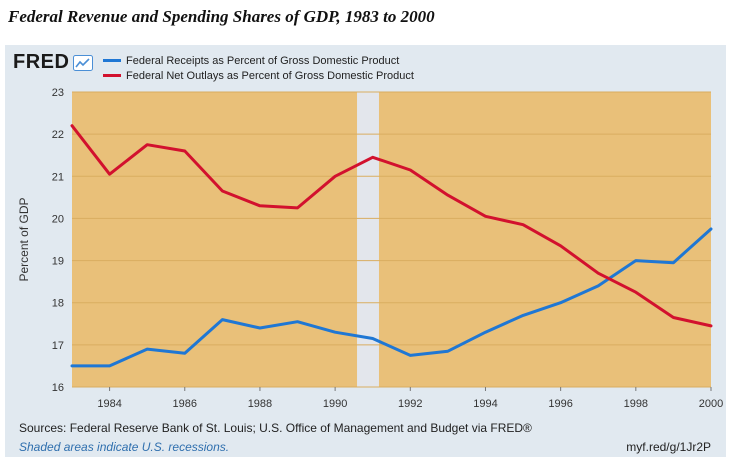 Image resolution: width=731 pixels, height=459 pixels. Describe the element at coordinates (58, 177) in the screenshot. I see `y-tick-label: 21` at that location.